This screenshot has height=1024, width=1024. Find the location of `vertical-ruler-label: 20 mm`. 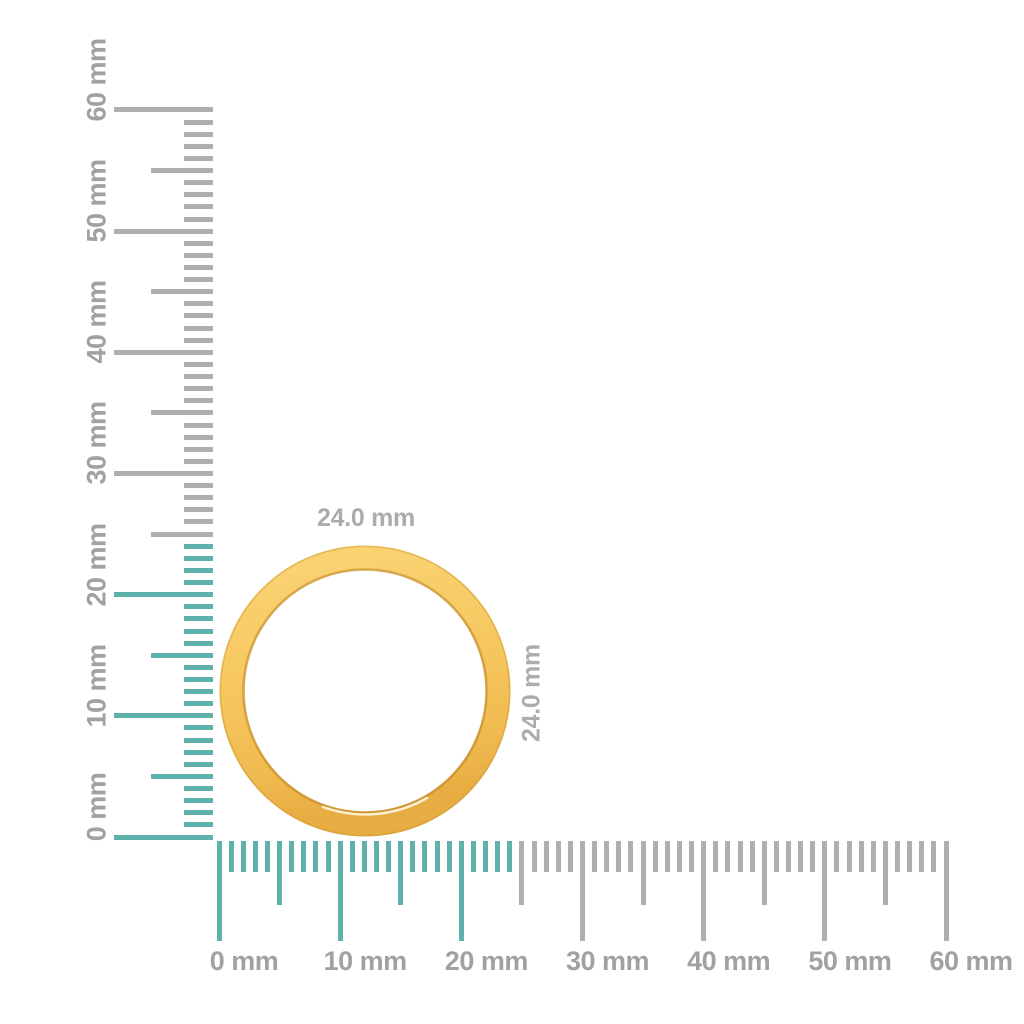

vertical-ruler-label: 20 mm is located at coordinates (96, 565).